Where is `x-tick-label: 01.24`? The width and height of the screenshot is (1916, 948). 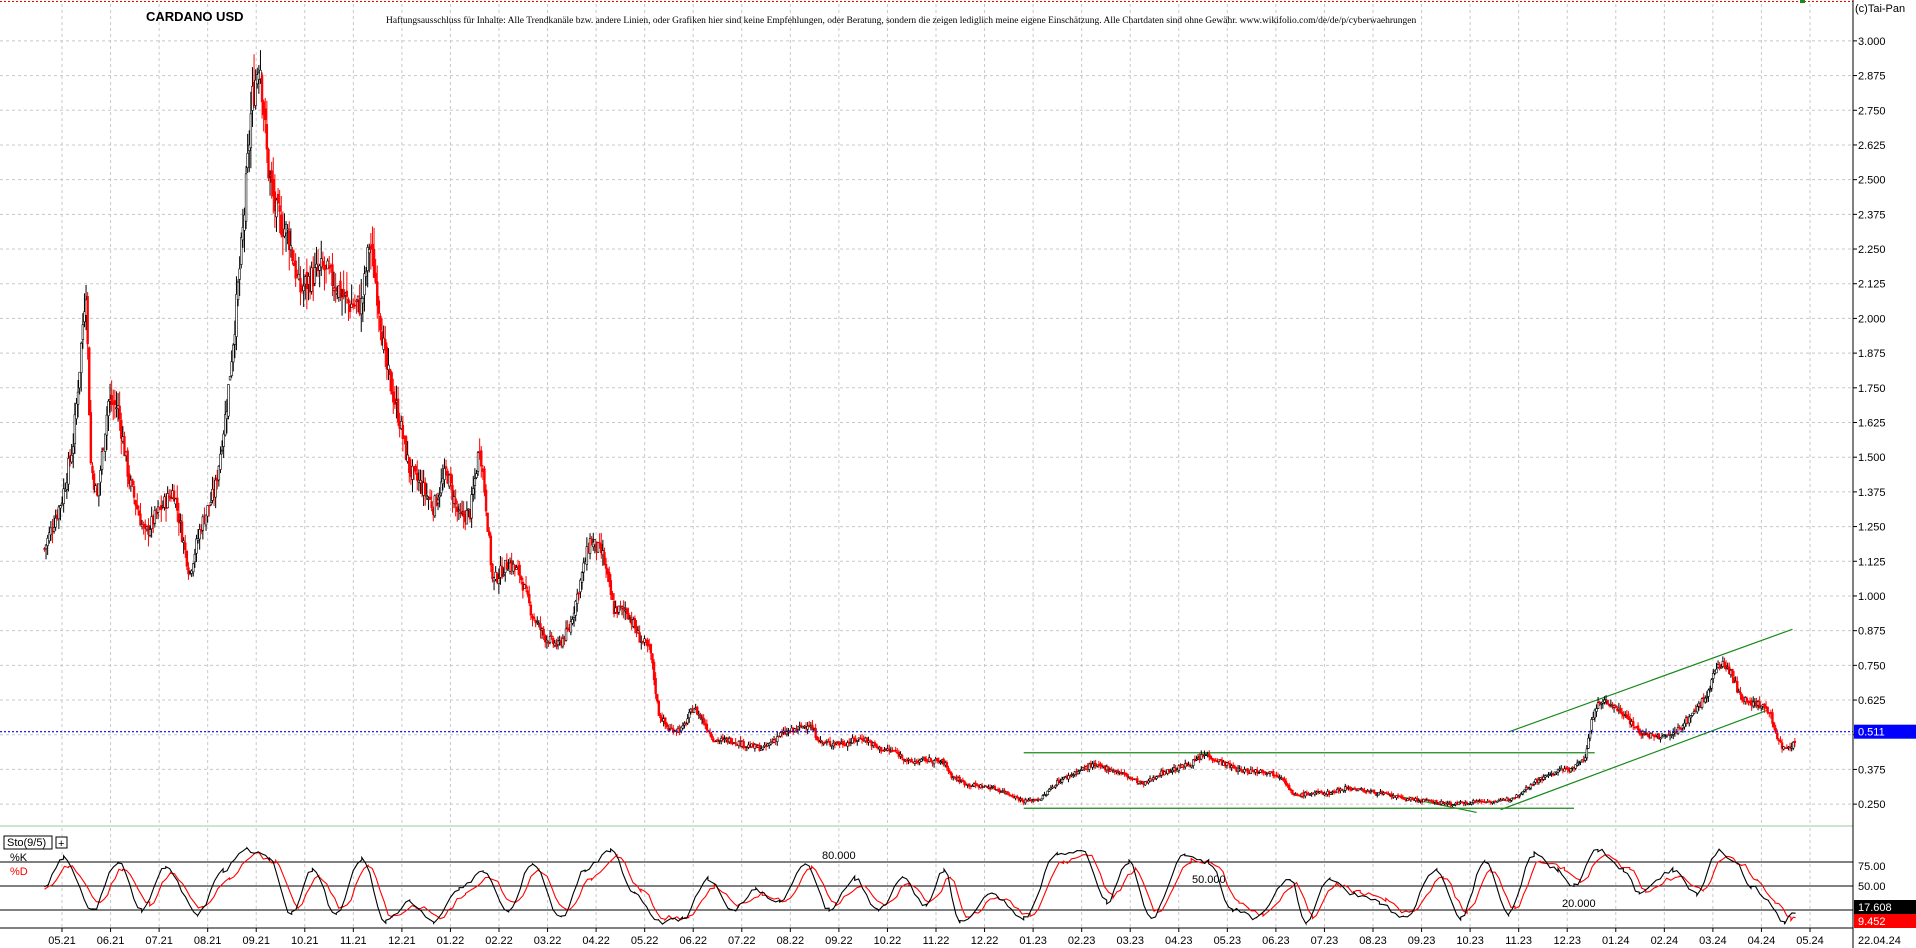 x-tick-label: 01.24 is located at coordinates (1616, 941).